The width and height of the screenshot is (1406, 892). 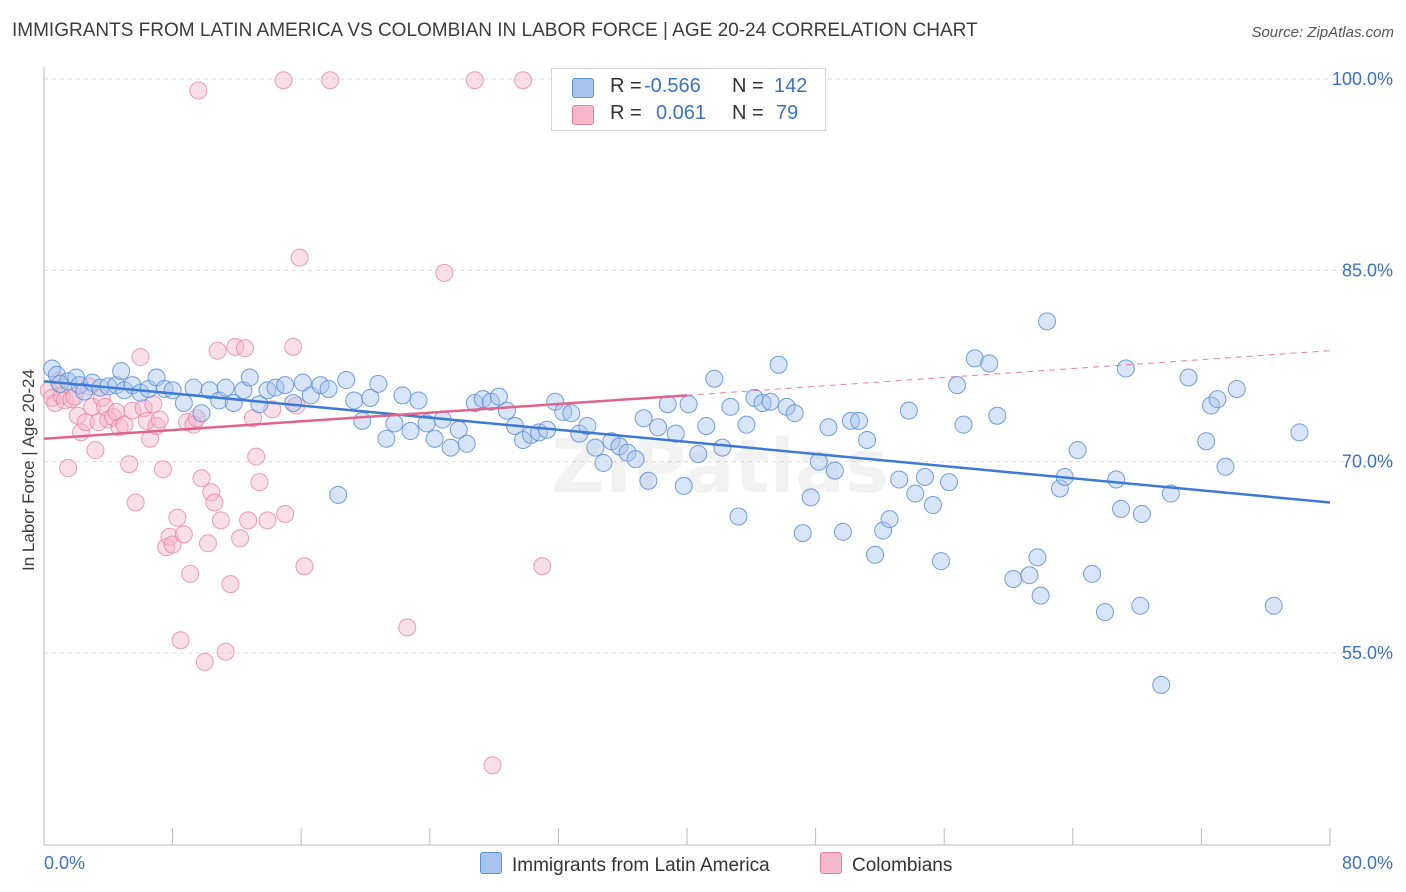 I want to click on legend-n-value: 142, so click(x=791, y=86).